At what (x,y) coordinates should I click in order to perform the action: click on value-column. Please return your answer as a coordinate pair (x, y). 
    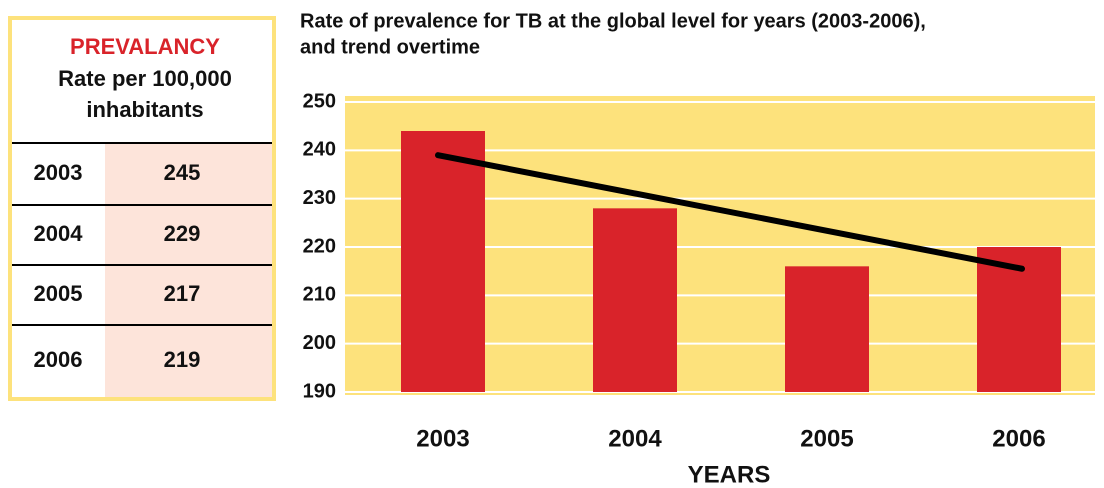
    Looking at the image, I should click on (188, 270).